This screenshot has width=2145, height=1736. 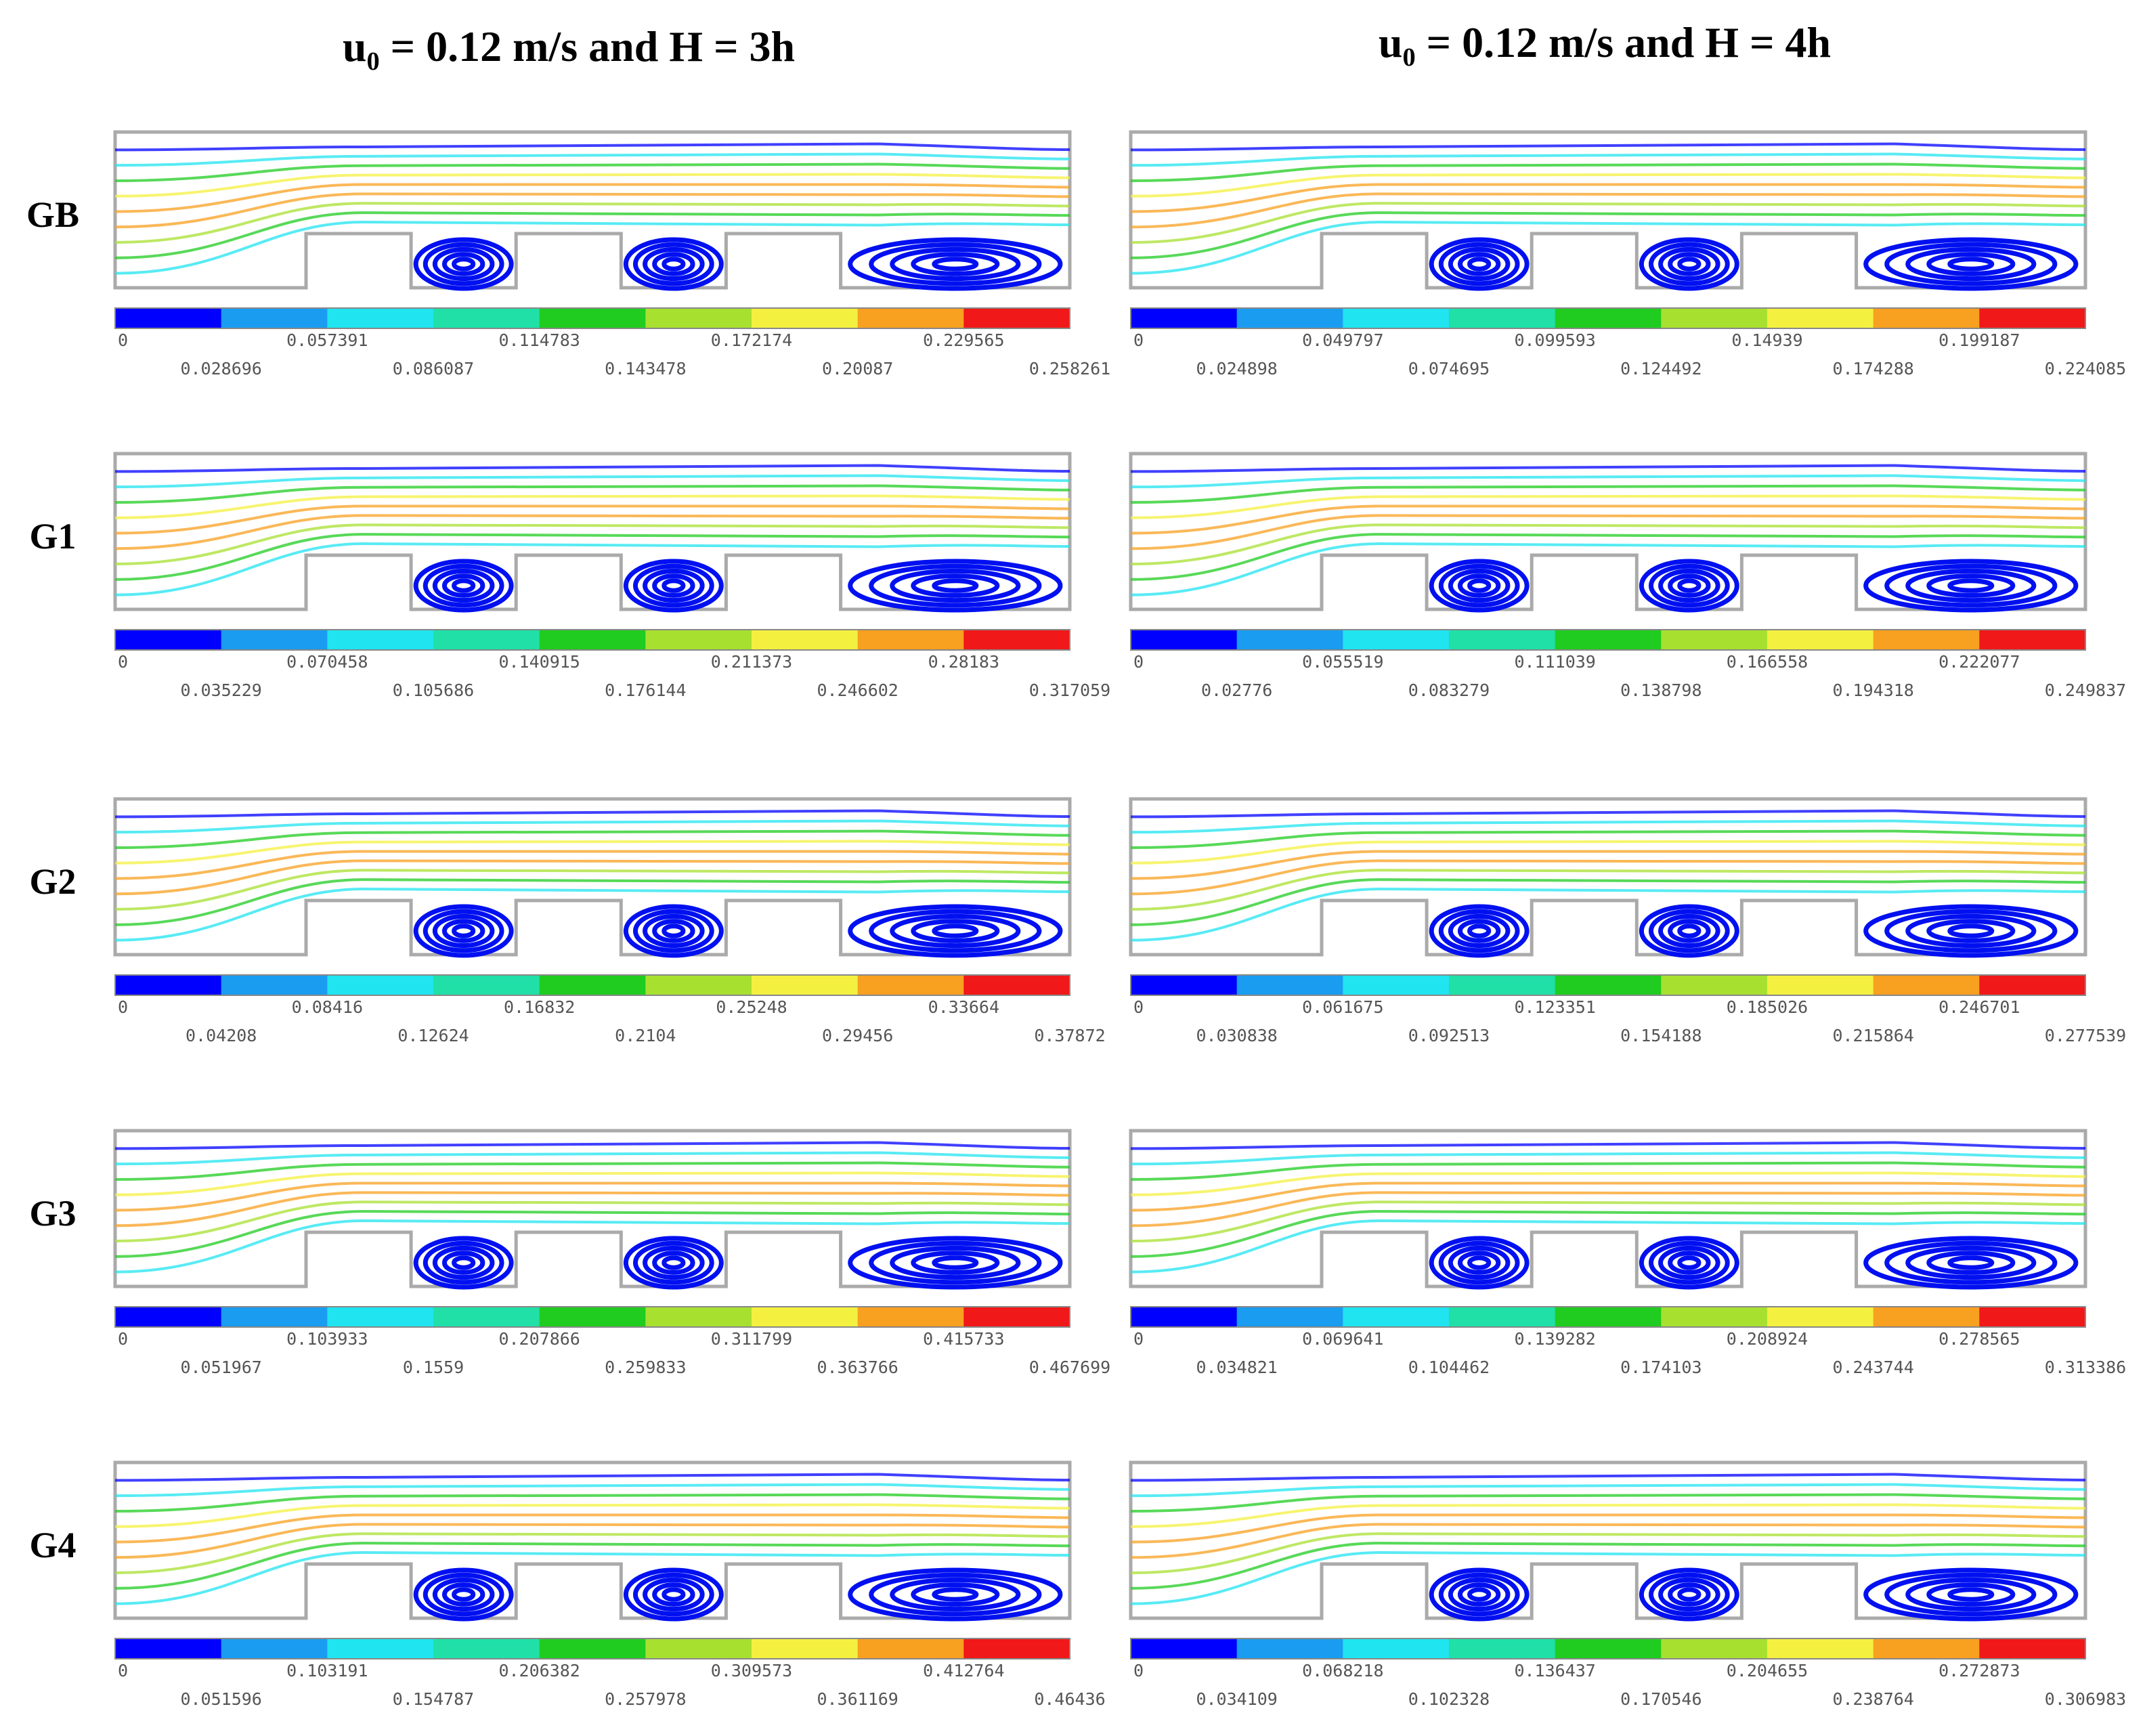 What do you see at coordinates (1554, 1007) in the screenshot?
I see `colorbar-label: 0.123351` at bounding box center [1554, 1007].